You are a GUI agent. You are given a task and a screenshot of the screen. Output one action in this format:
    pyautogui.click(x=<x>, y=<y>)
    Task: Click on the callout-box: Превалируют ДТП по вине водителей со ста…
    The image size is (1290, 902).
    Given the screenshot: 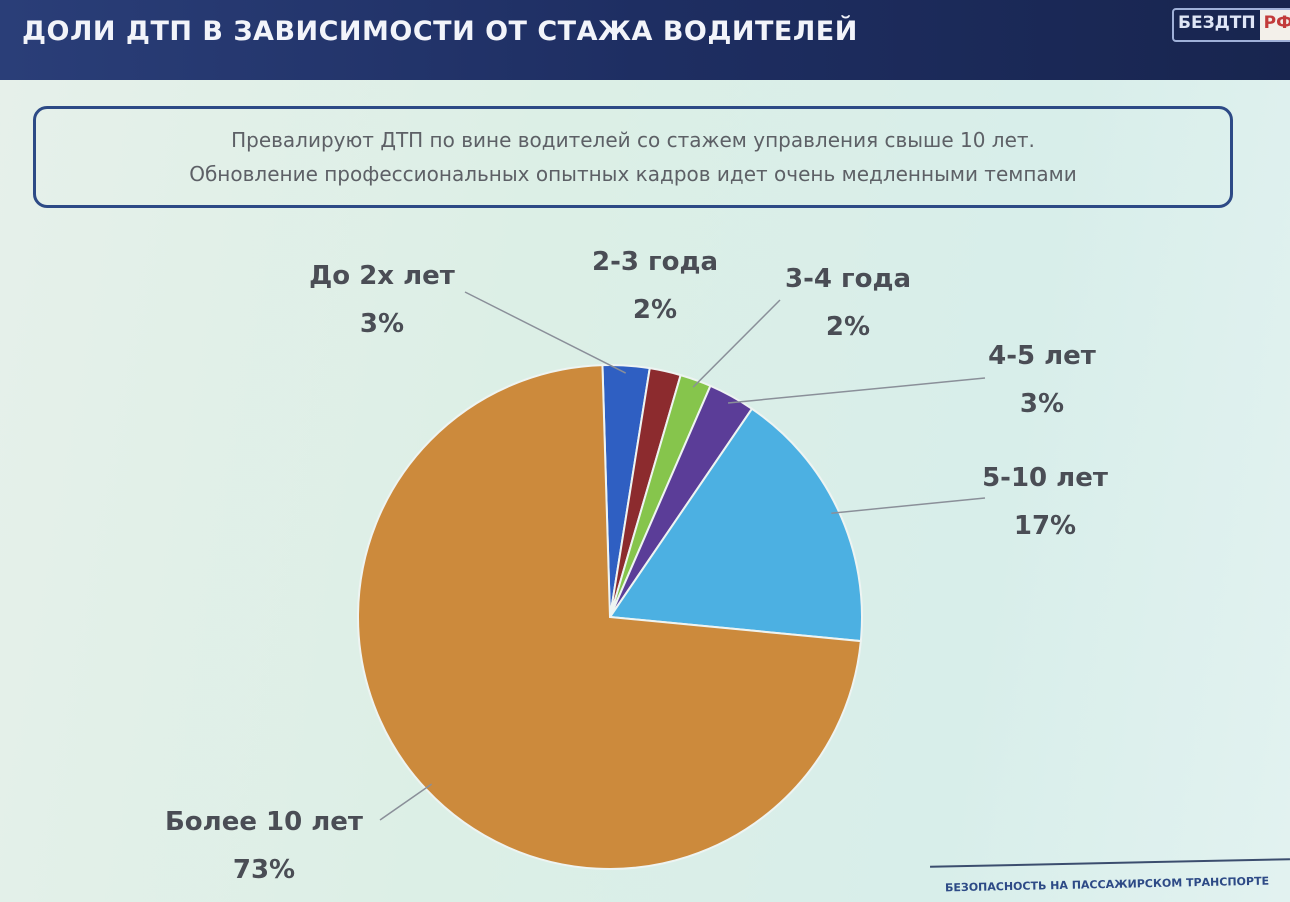 What is the action you would take?
    pyautogui.click(x=633, y=157)
    